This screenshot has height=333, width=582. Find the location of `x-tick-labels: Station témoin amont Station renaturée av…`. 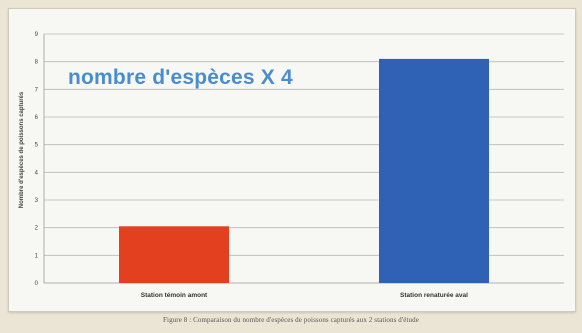

x-tick-labels: Station témoin amont Station renaturée av… is located at coordinates (304, 295).